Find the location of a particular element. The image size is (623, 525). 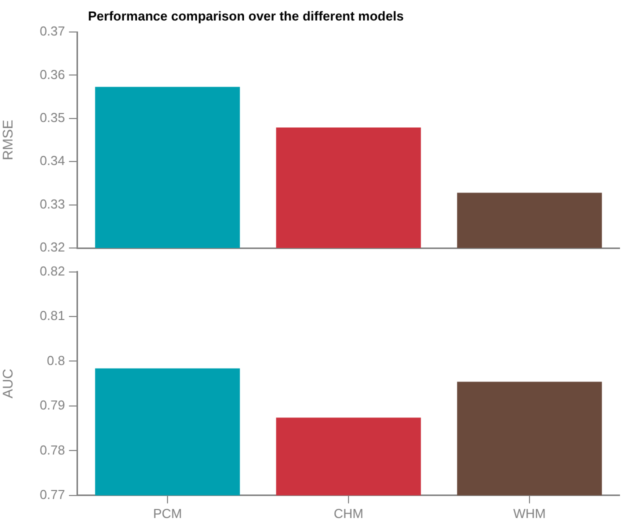

y-tick-label: 0.32 is located at coordinates (52, 247).